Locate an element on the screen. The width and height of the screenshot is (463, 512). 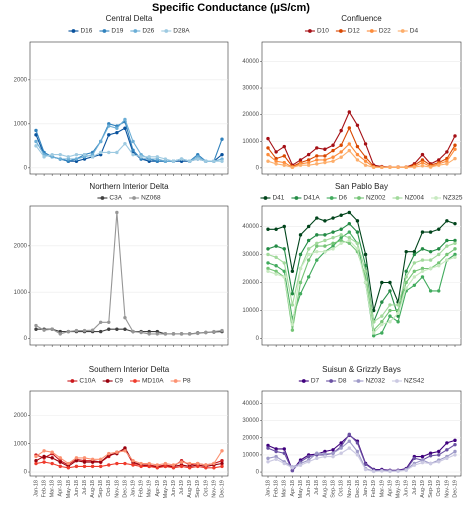
x-tick-label: Nov-19 is located at coordinates (214, 489).